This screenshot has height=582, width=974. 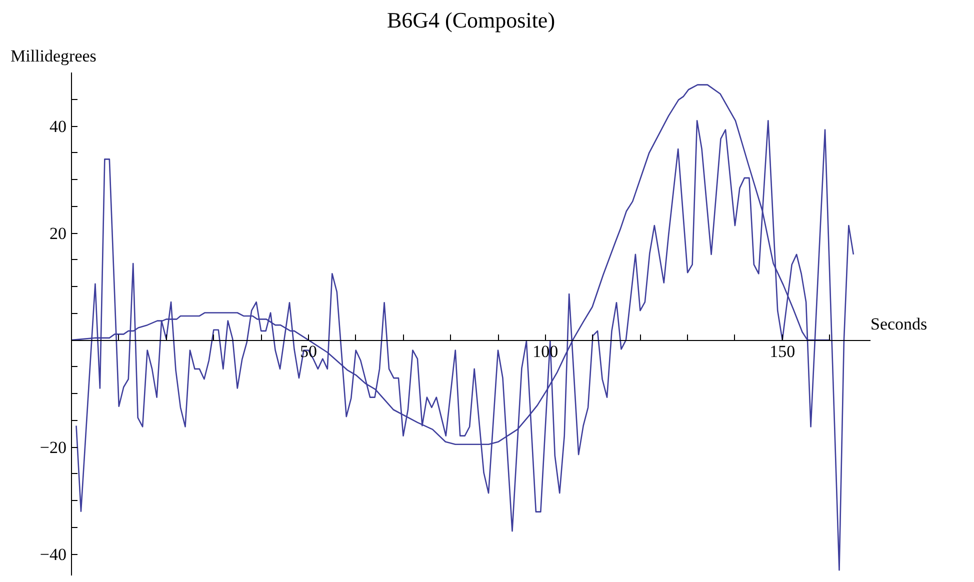 I want to click on x-tick-label: 150, so click(x=783, y=352).